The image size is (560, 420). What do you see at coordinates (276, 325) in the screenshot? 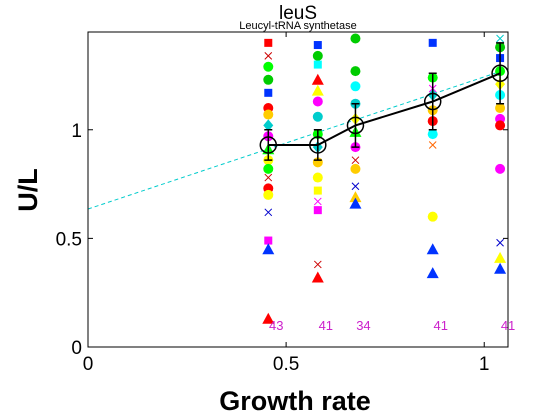
I see `sample-count-label: 43` at bounding box center [276, 325].